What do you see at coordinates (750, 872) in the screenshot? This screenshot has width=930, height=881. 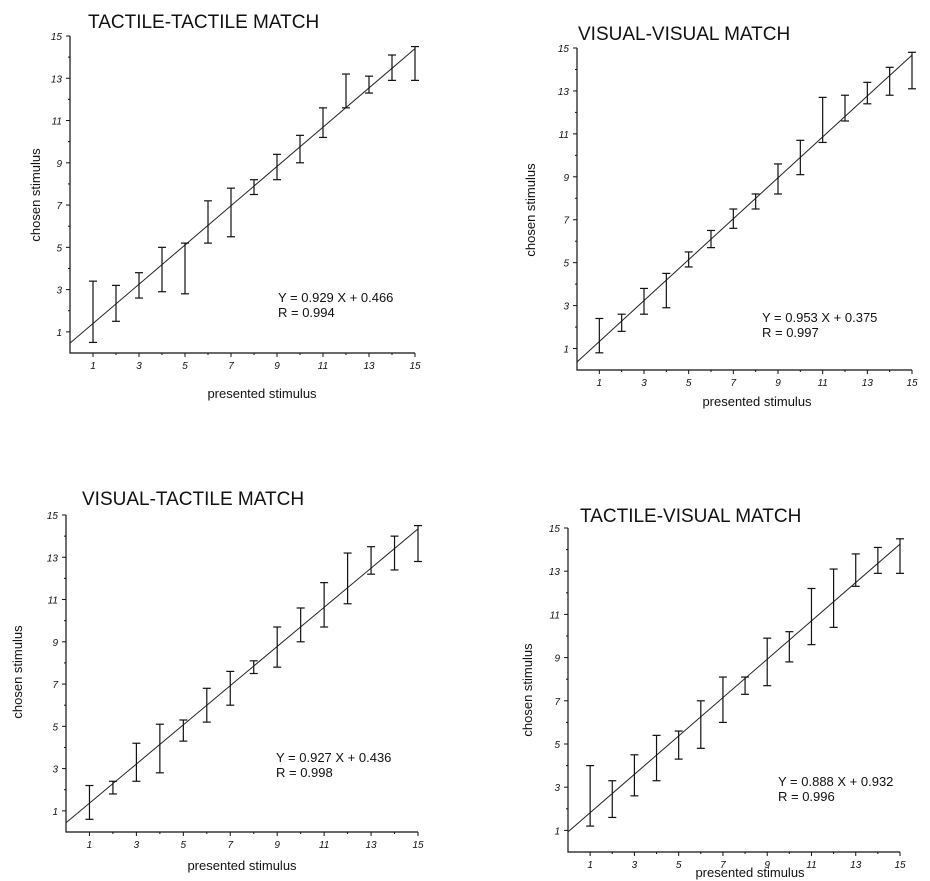 I see `panel4-x-axis-label: presented stimulus` at bounding box center [750, 872].